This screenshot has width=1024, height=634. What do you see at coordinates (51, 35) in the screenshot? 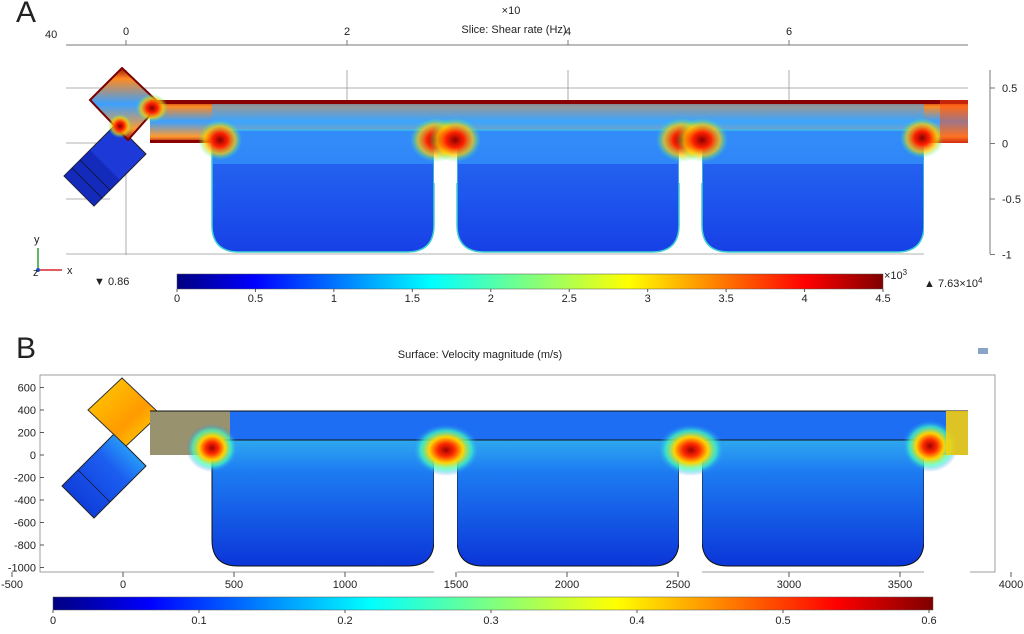
I see `panel-a-top-partial-tick: 40` at bounding box center [51, 35].